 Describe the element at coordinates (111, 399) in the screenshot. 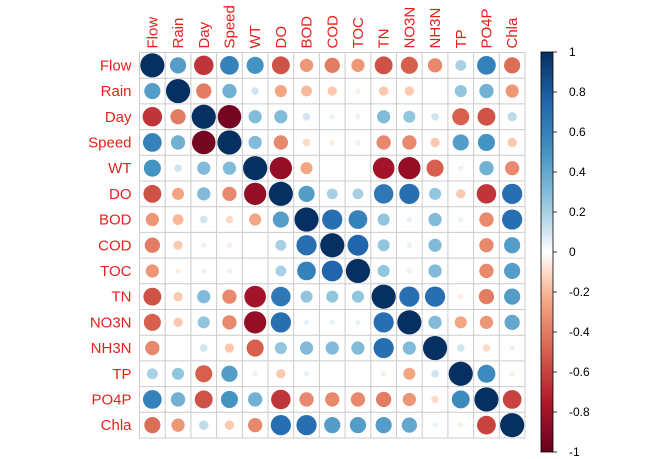

I see `row-label-po4p: PO4P` at that location.